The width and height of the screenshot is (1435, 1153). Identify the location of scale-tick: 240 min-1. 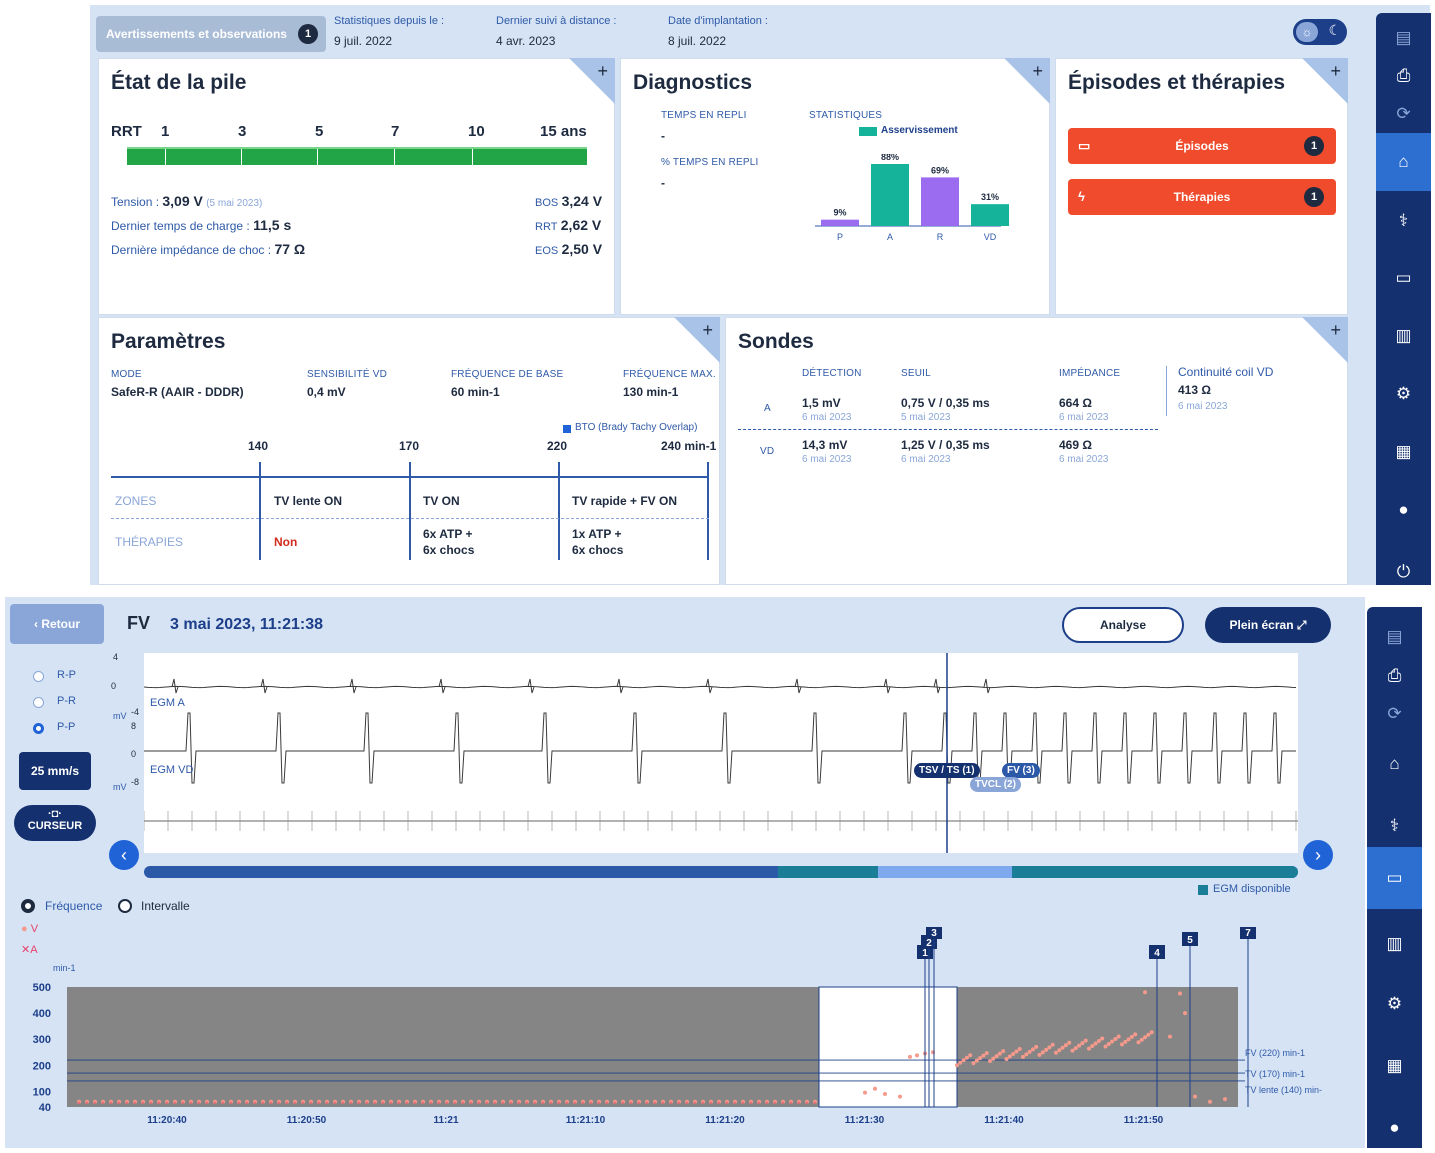
(689, 446).